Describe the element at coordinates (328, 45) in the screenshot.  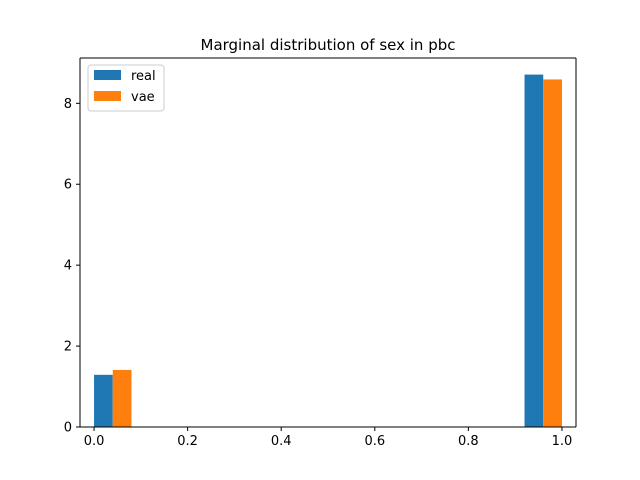
I see `chart-title: Marginal distribution of sex in pbc` at that location.